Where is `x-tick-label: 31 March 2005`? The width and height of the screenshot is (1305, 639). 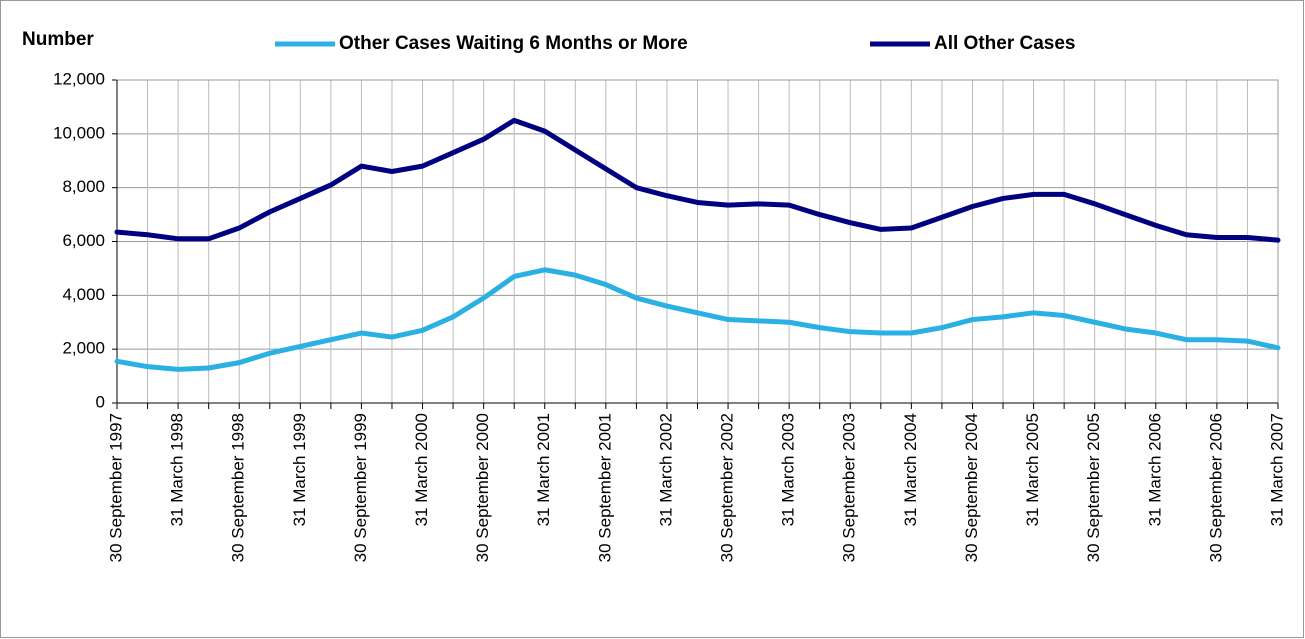
x-tick-label: 31 March 2005 is located at coordinates (1032, 469).